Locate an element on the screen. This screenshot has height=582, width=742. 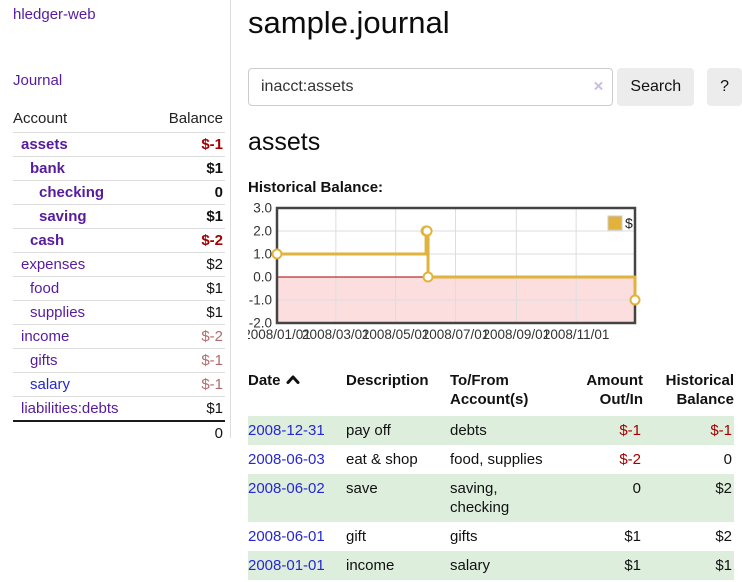
plot-border is located at coordinates (456, 265).